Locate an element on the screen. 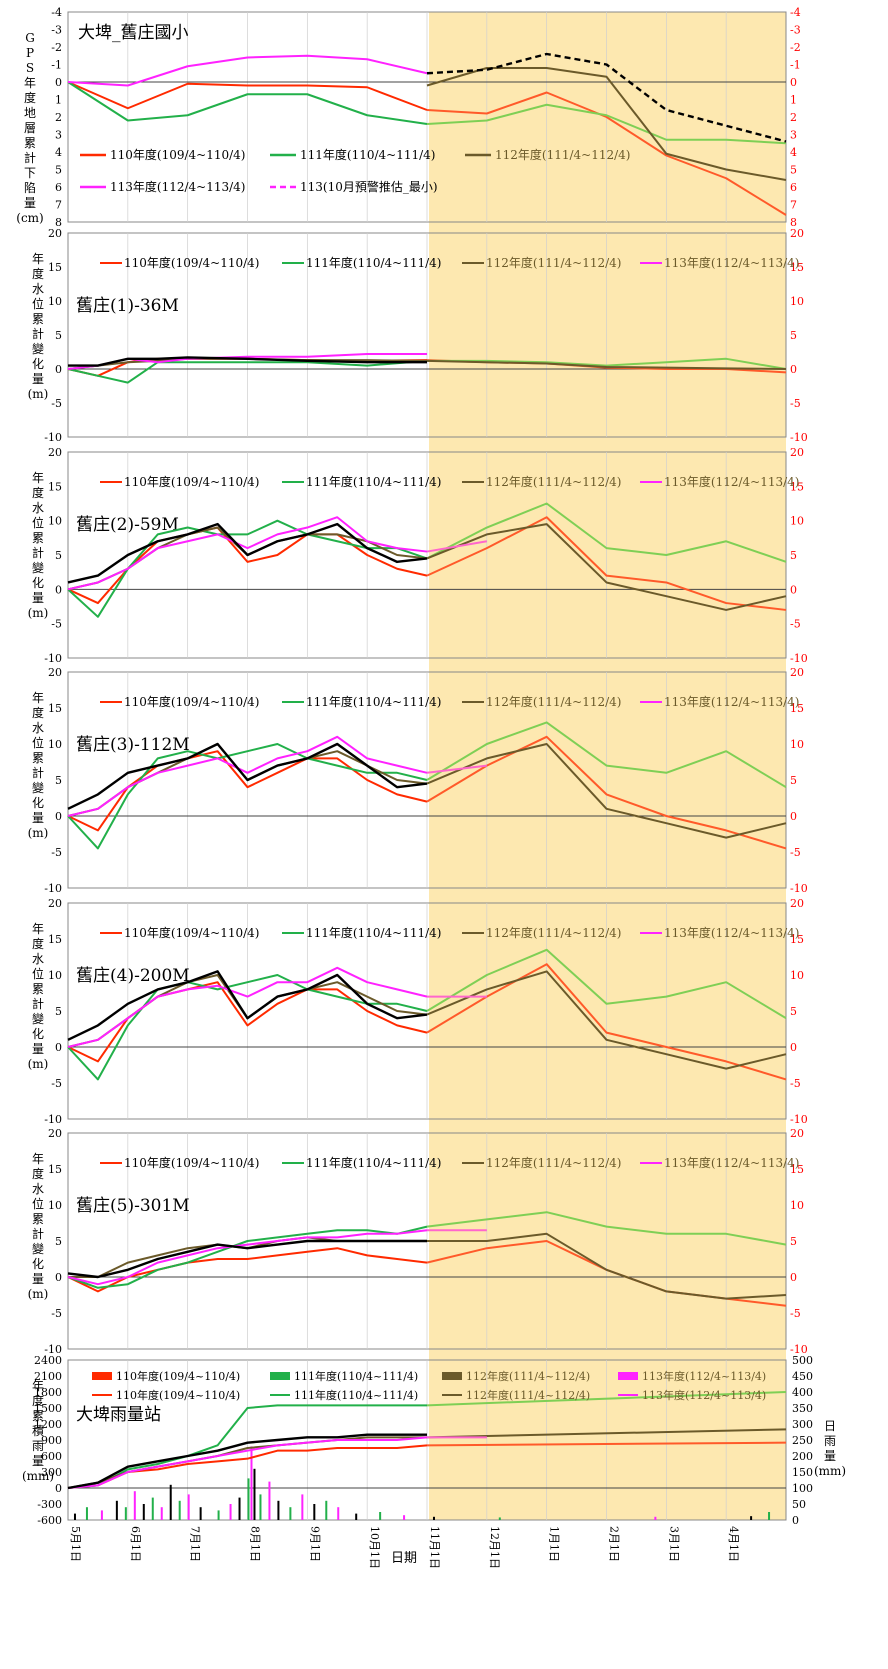 This screenshot has height=1669, width=888. y-axis-label-char: 度 is located at coordinates (38, 1400).